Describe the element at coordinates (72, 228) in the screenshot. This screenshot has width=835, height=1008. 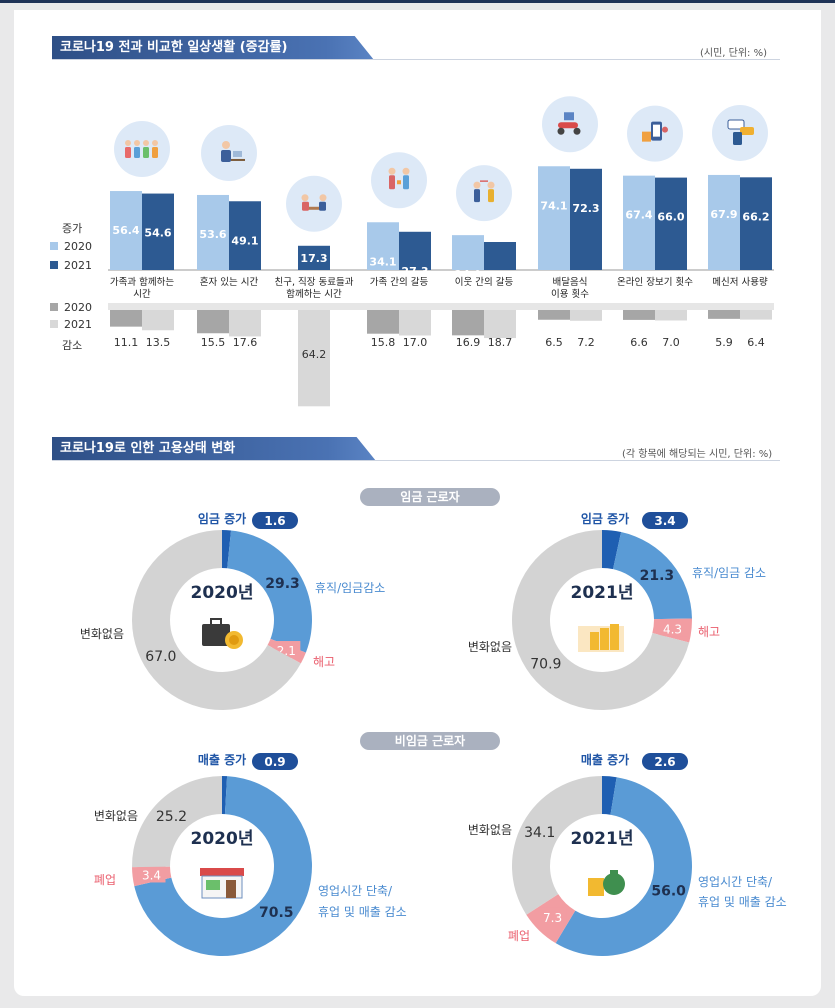
I see `increase-label: 증가` at that location.